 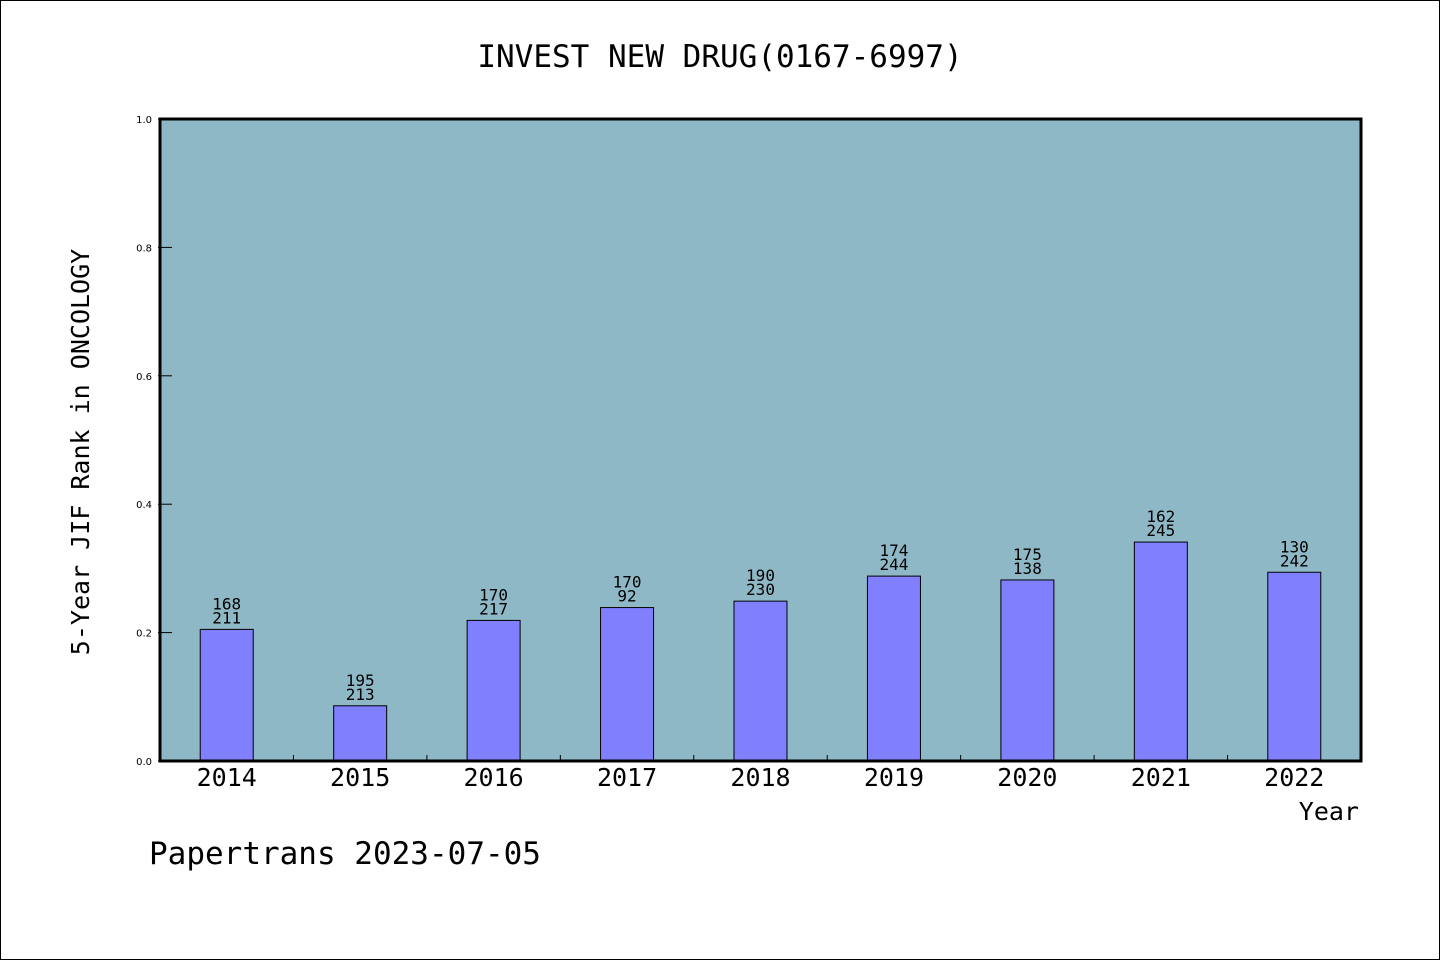 What do you see at coordinates (144, 377) in the screenshot?
I see `y-tick-label: 0.6` at bounding box center [144, 377].